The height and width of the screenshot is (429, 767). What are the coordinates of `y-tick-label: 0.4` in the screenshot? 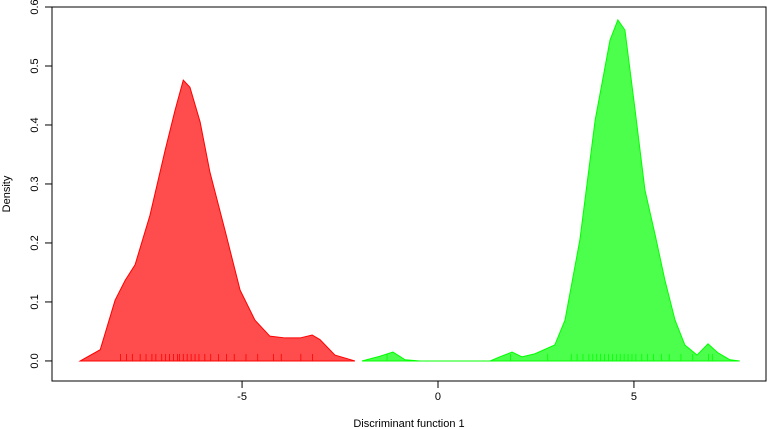 It's located at (35, 124).